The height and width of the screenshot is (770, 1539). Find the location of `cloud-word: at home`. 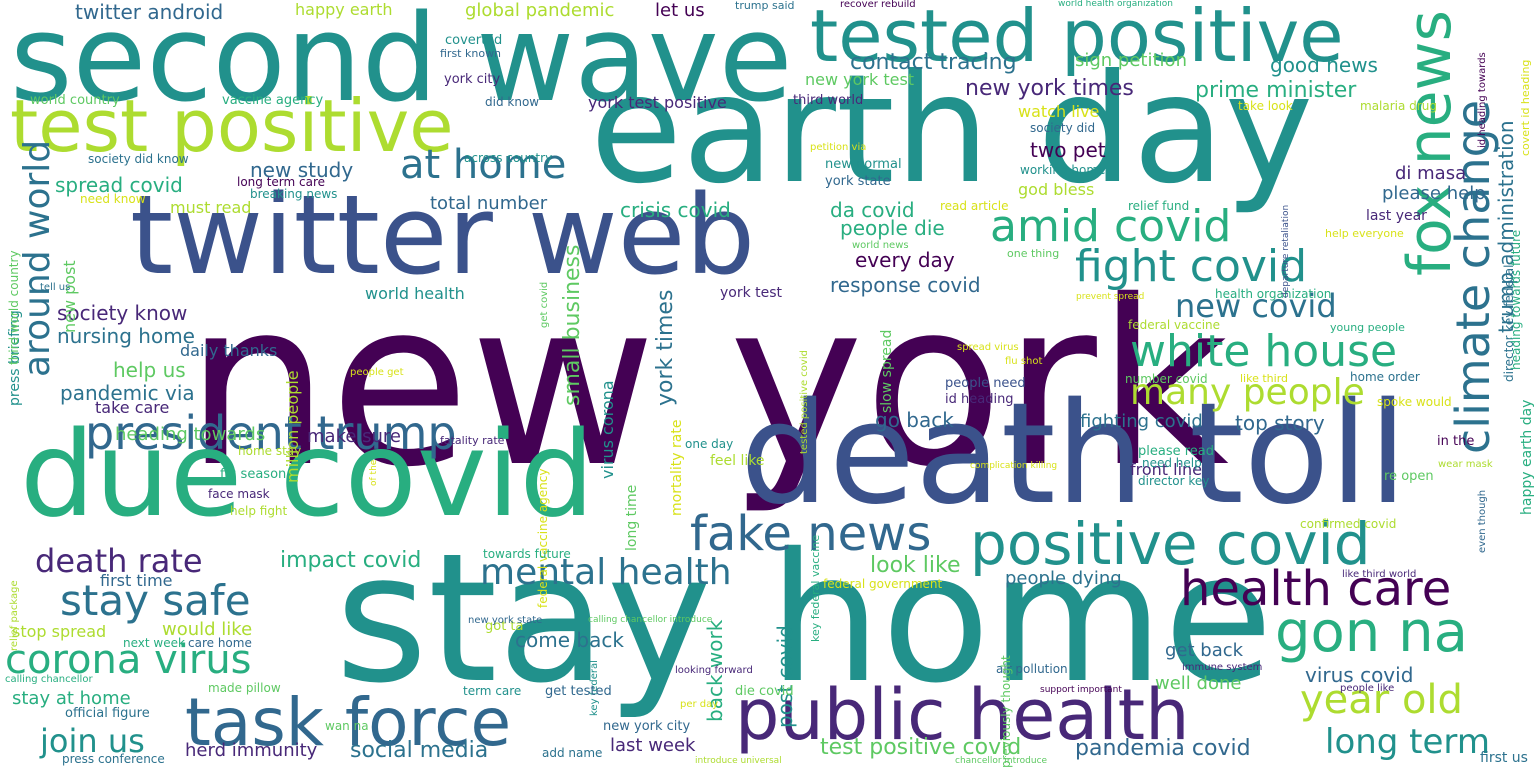

cloud-word: at home is located at coordinates (483, 165).